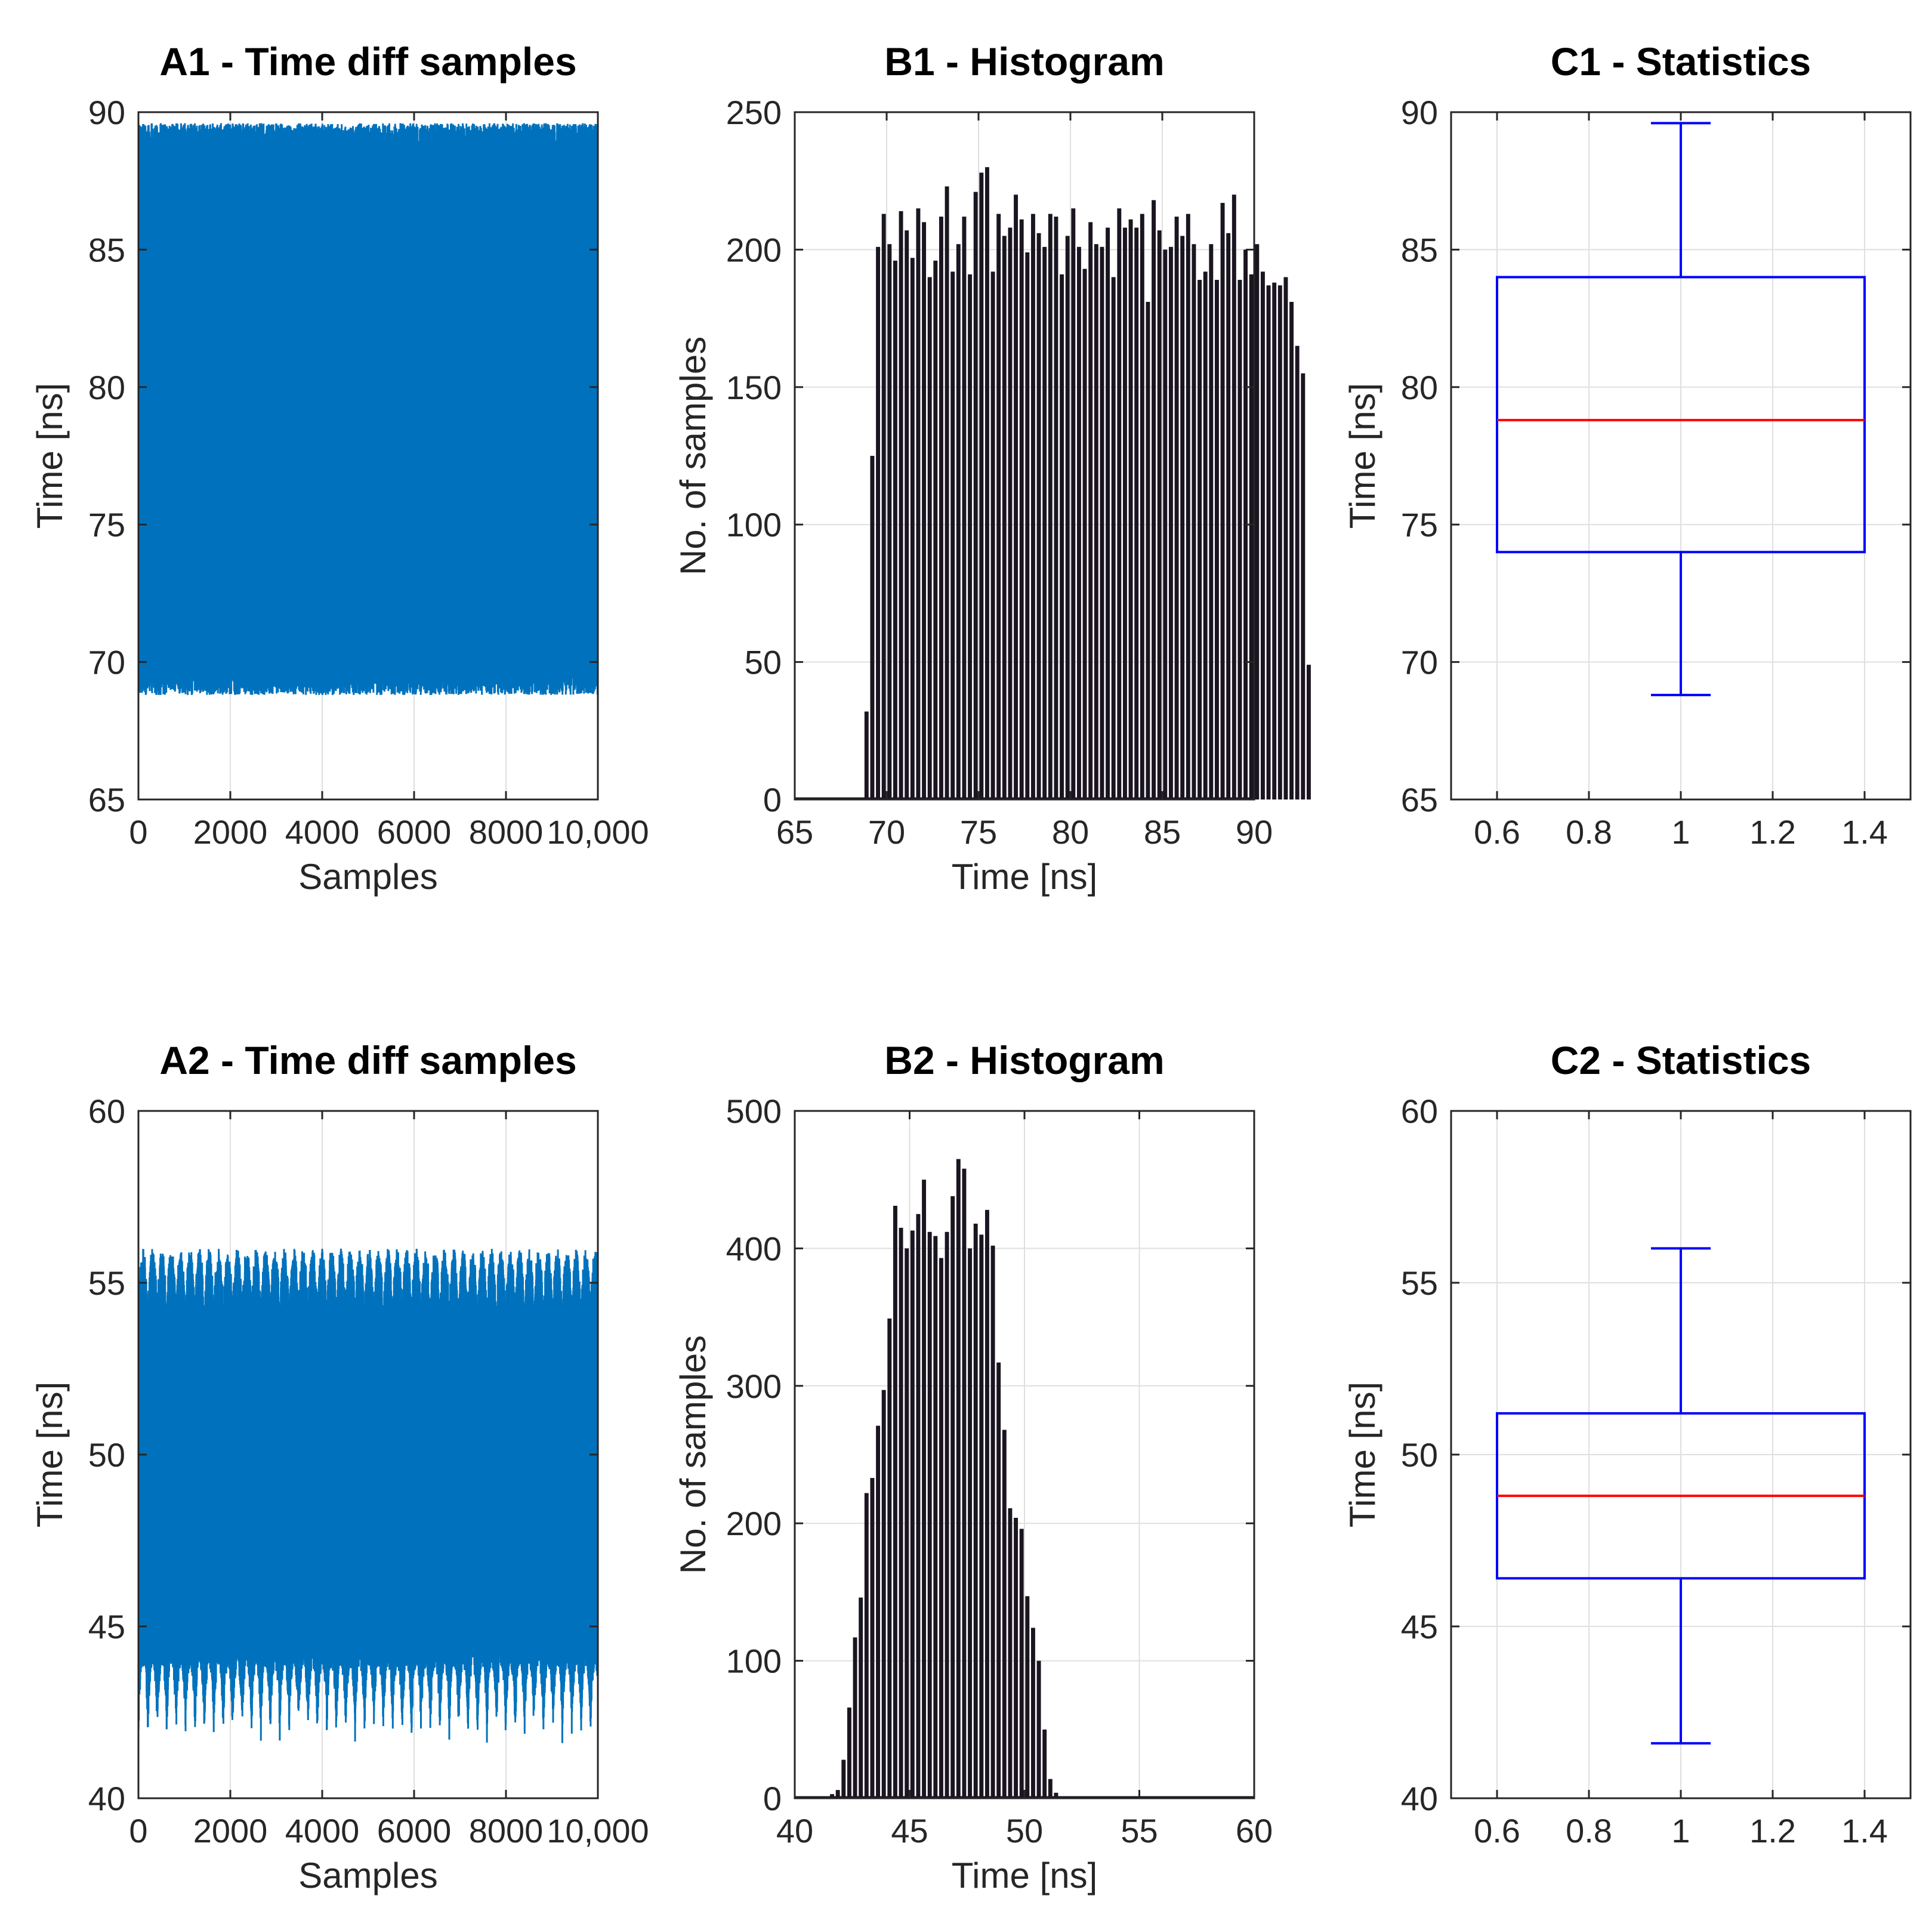  I want to click on x-tick-label: 6000, so click(414, 832).